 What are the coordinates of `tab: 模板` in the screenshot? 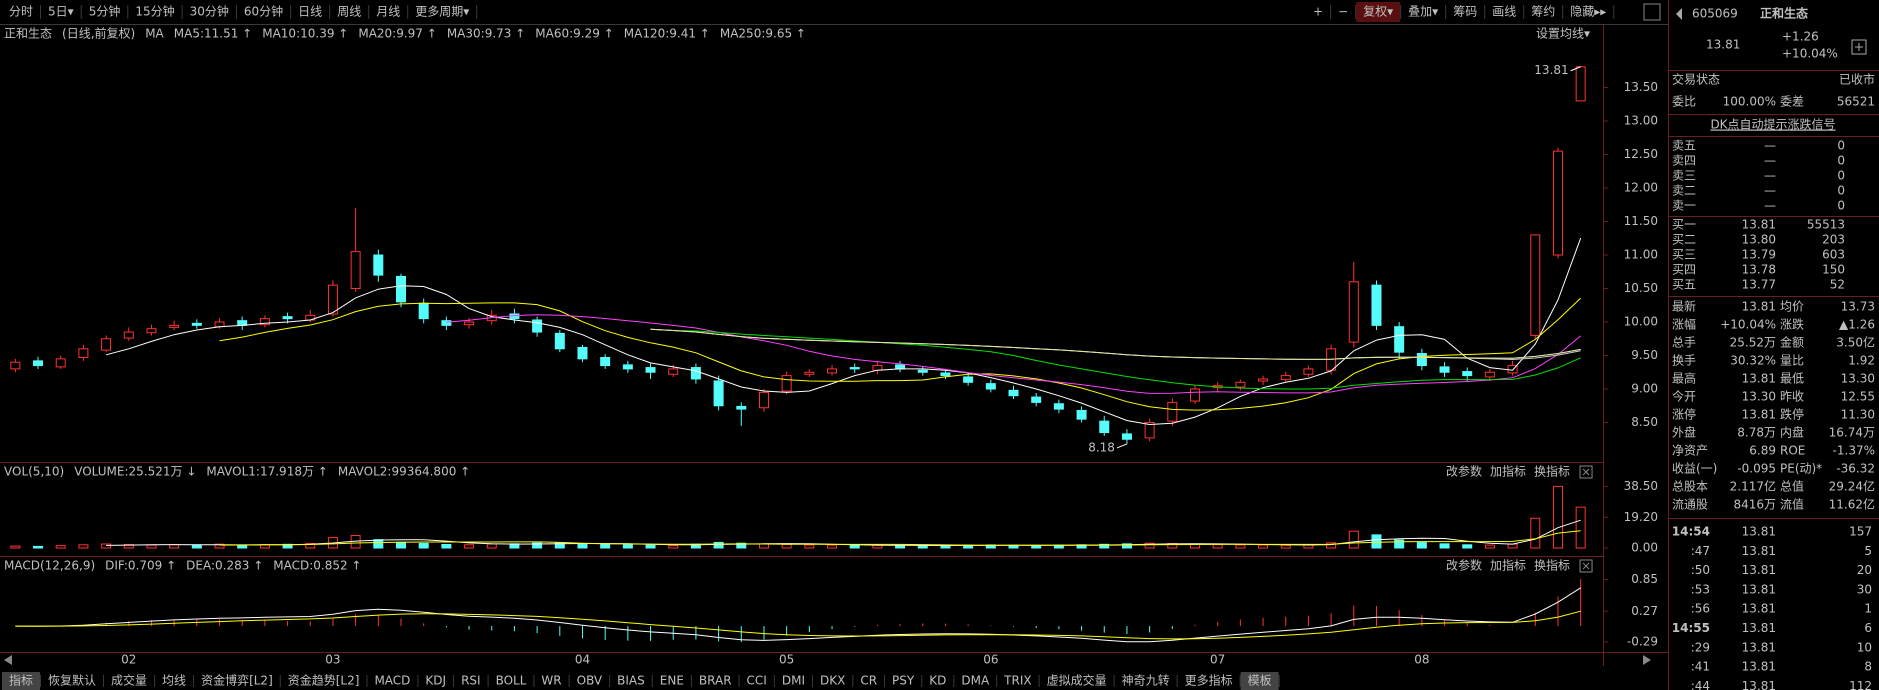 It's located at (1260, 681).